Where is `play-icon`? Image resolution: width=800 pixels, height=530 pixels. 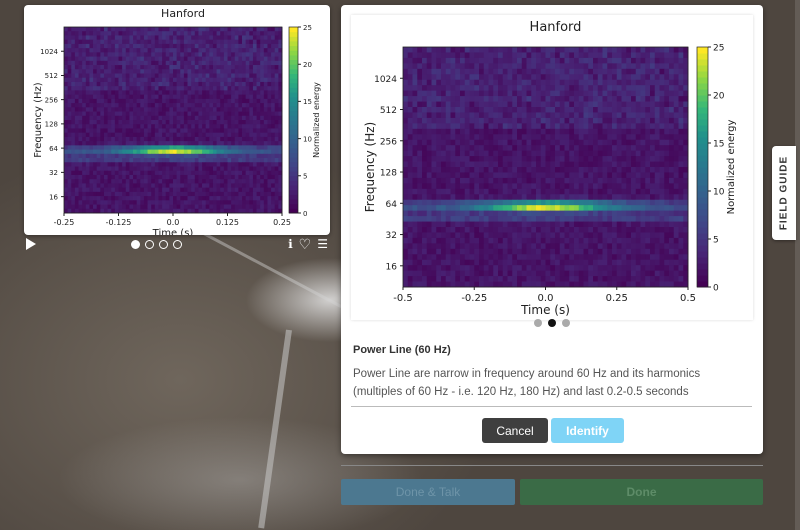 play-icon is located at coordinates (31, 244).